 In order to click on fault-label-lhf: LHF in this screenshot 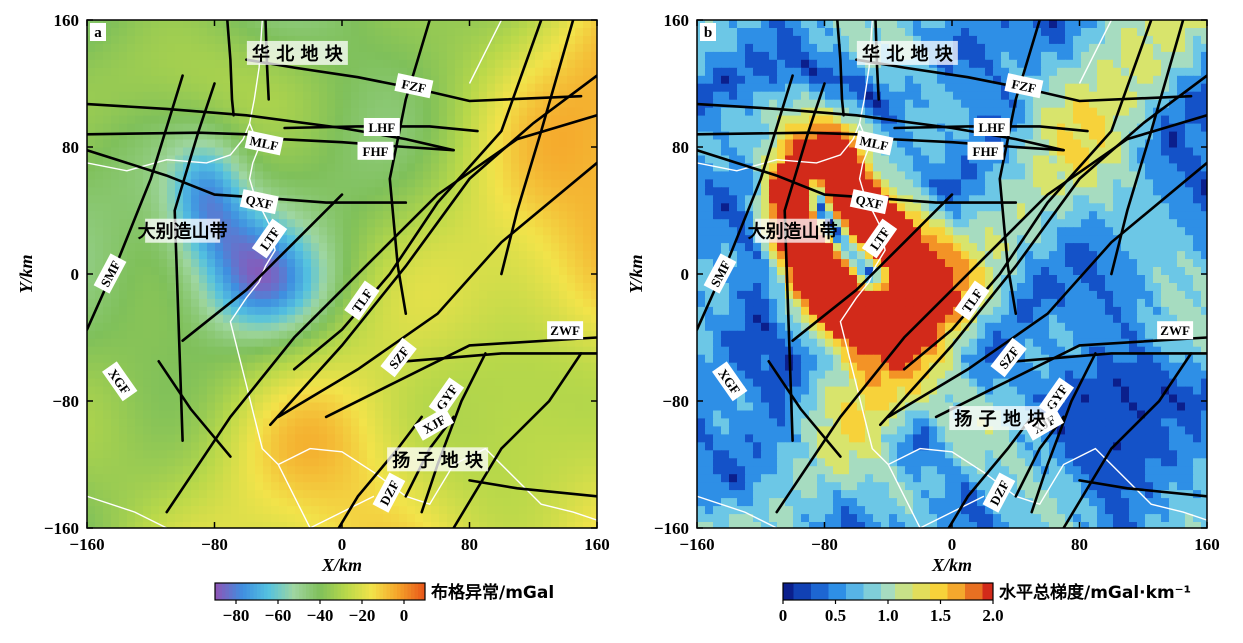, I will do `click(382, 127)`.